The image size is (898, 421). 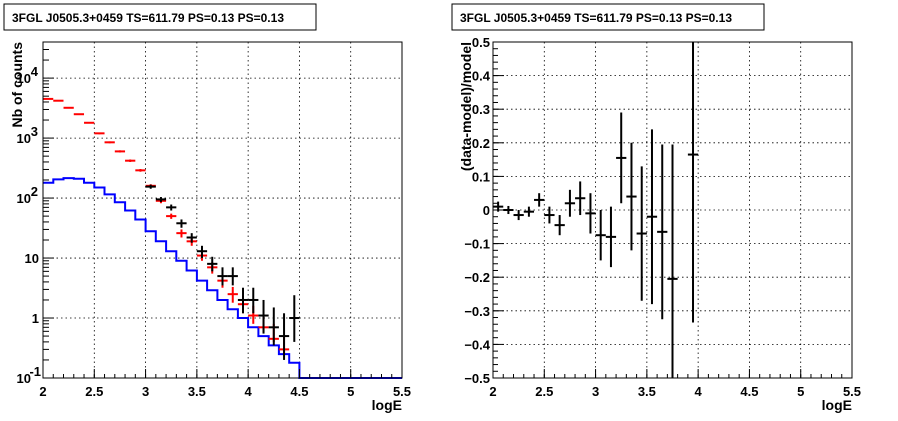 I want to click on y-tick-label: 1, so click(x=35, y=318).